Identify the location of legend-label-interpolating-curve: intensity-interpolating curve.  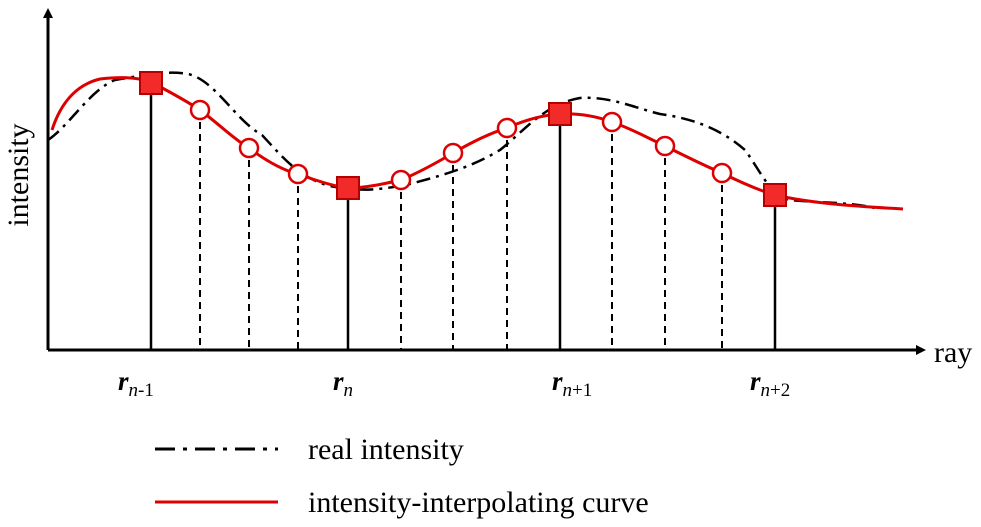
(478, 502).